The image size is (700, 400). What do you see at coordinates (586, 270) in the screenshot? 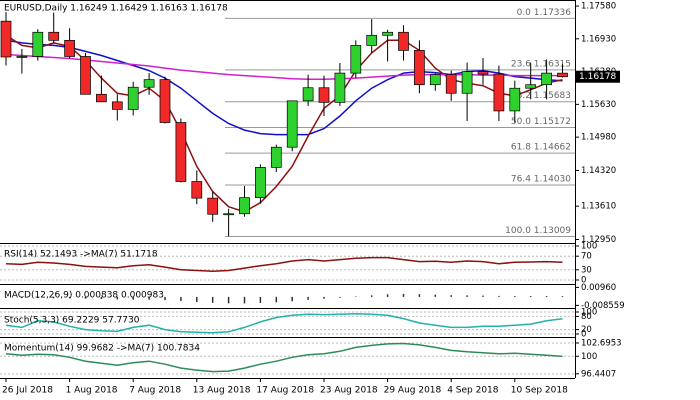
I see `y-tick-label: 30` at bounding box center [586, 270].